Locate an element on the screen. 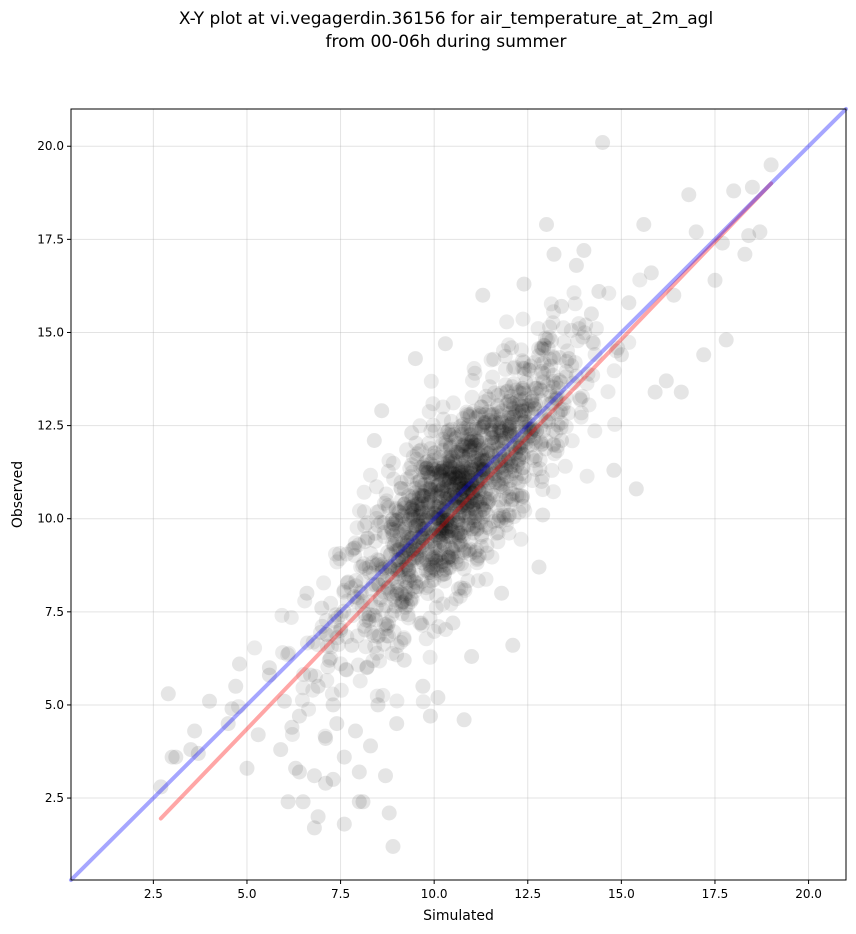 The width and height of the screenshot is (856, 934). x-tick-label: 20.0 is located at coordinates (808, 894).